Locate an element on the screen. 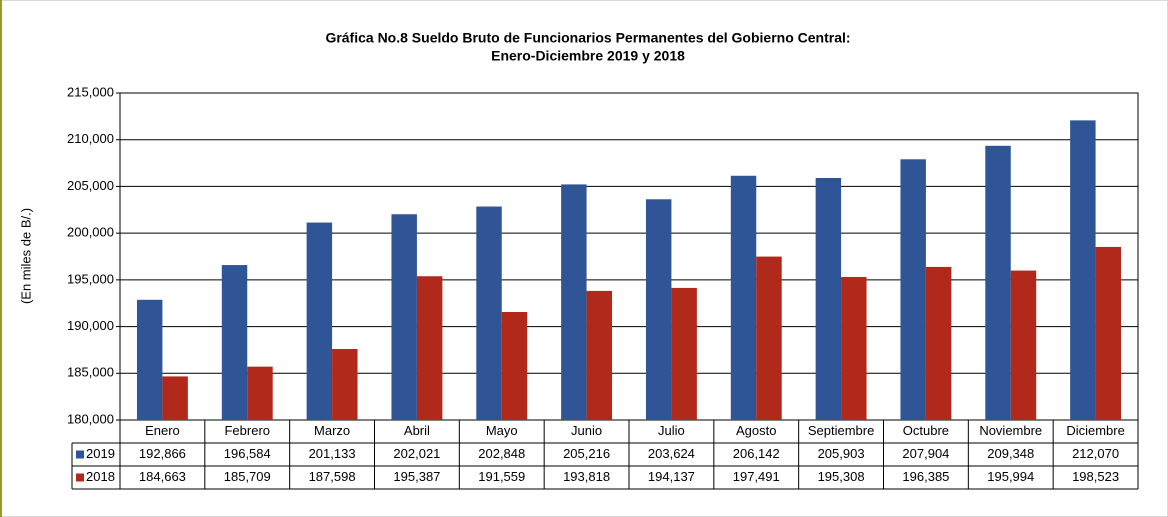 Image resolution: width=1168 pixels, height=517 pixels. x-tick-label: Septiembre is located at coordinates (841, 430).